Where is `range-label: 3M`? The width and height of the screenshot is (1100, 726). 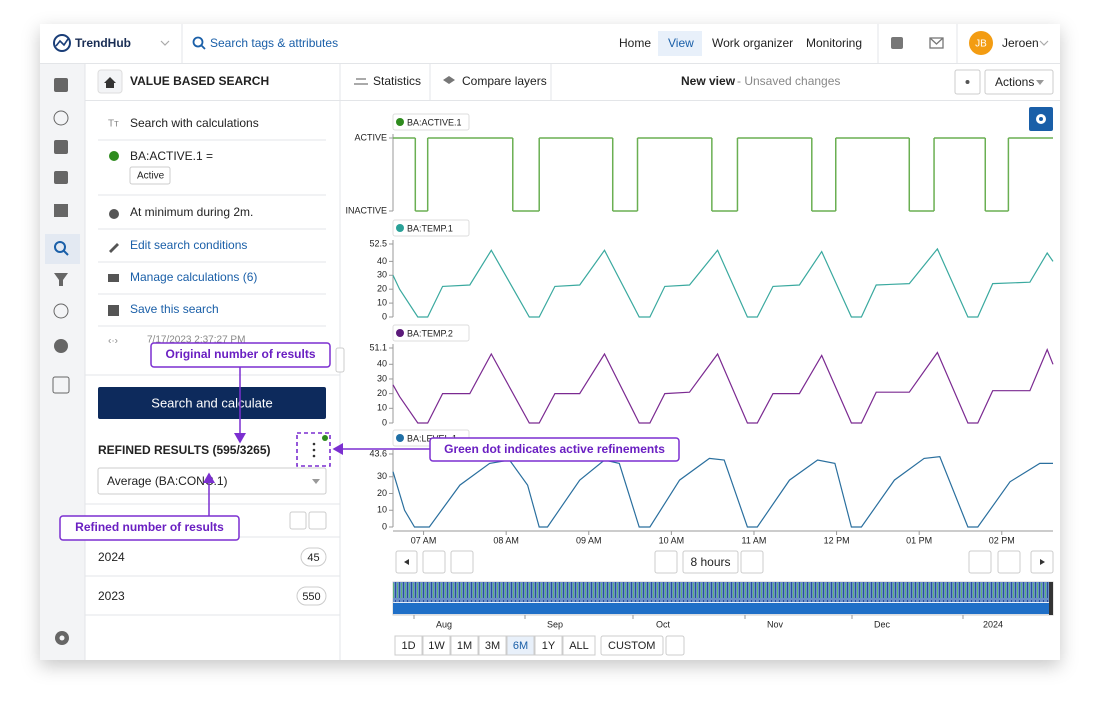 range-label: 3M is located at coordinates (492, 646).